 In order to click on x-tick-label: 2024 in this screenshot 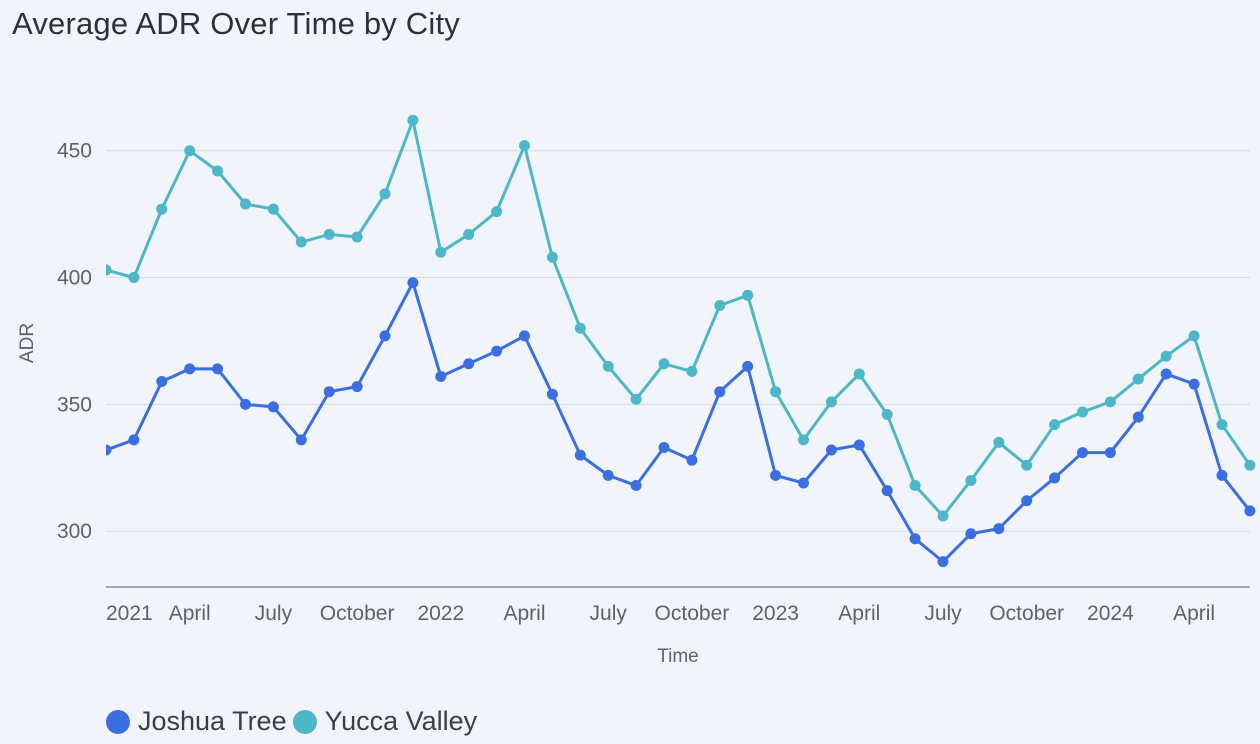, I will do `click(1110, 613)`.